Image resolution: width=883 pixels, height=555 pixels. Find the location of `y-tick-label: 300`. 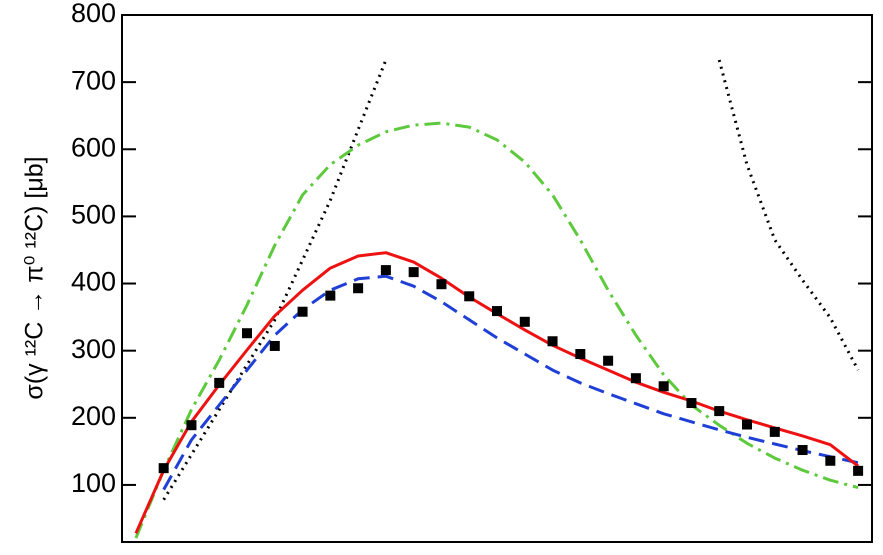

y-tick-label: 300 is located at coordinates (93, 349).